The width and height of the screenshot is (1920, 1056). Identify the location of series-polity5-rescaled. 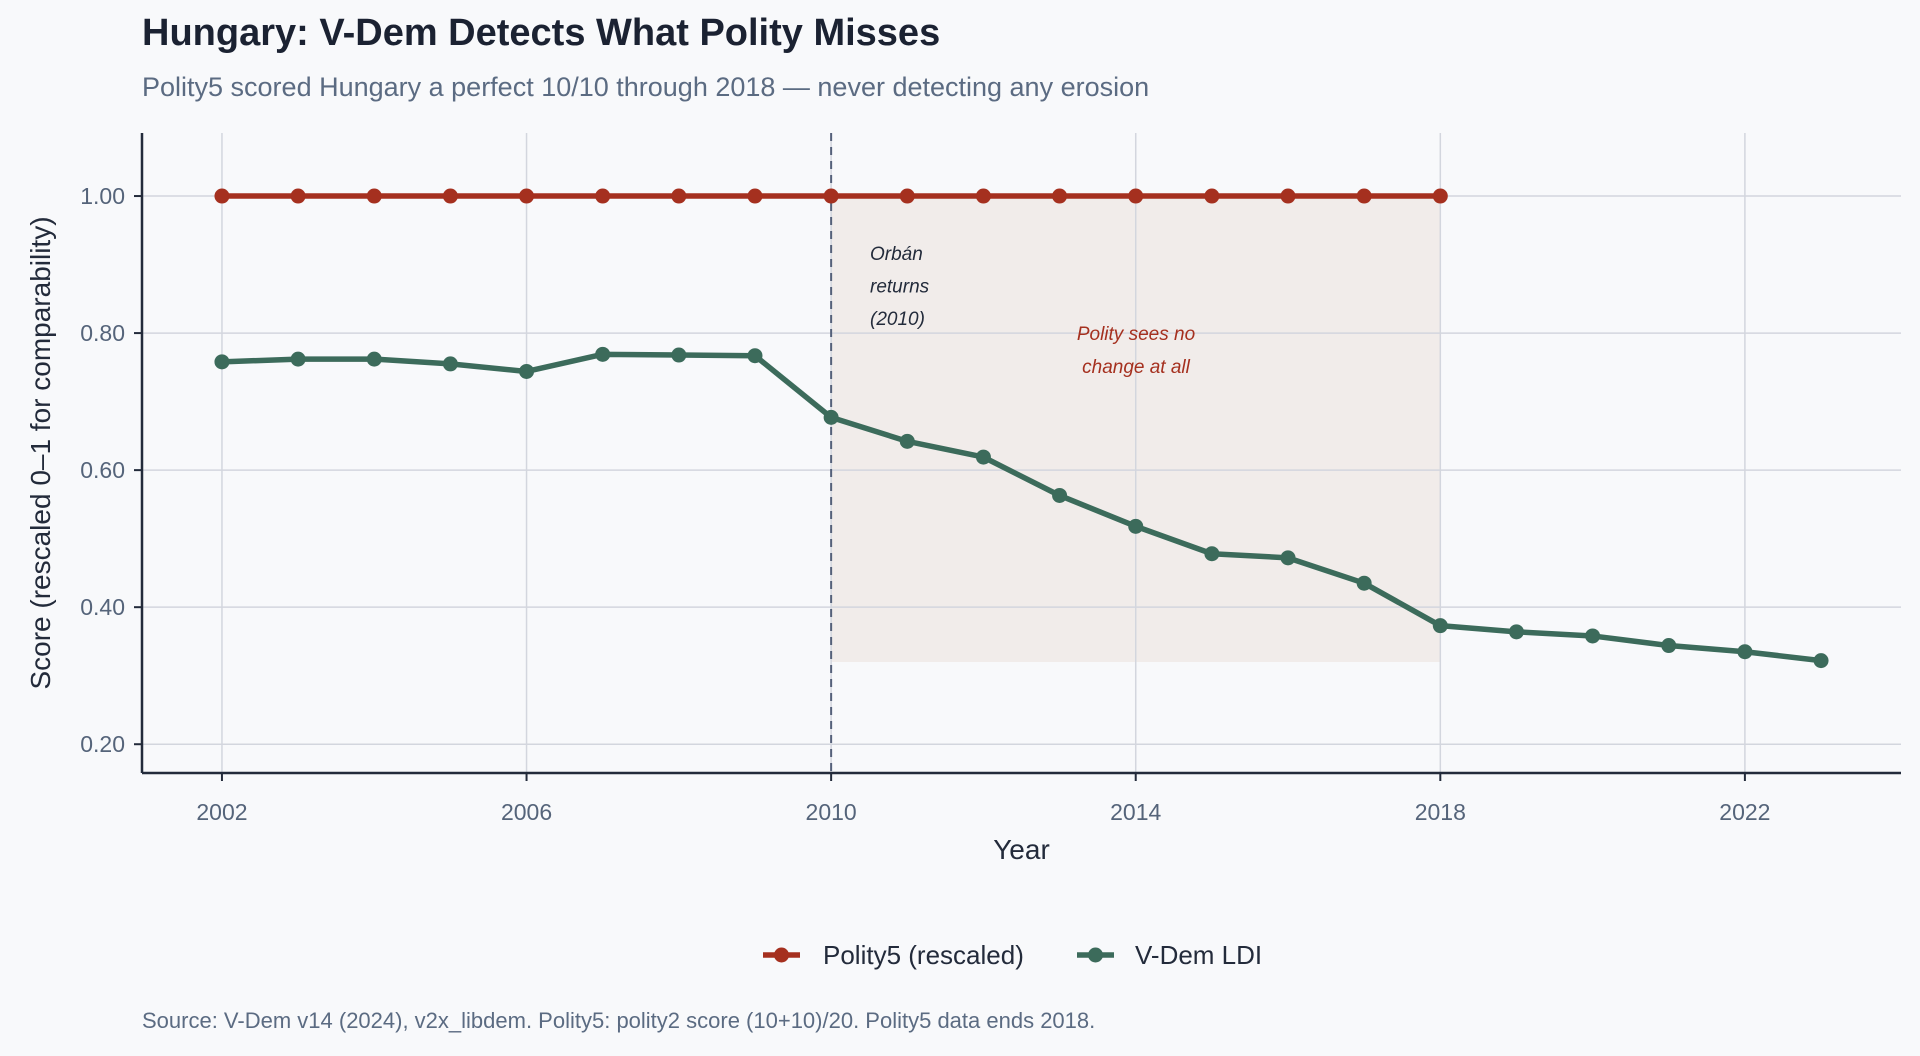
(831, 196).